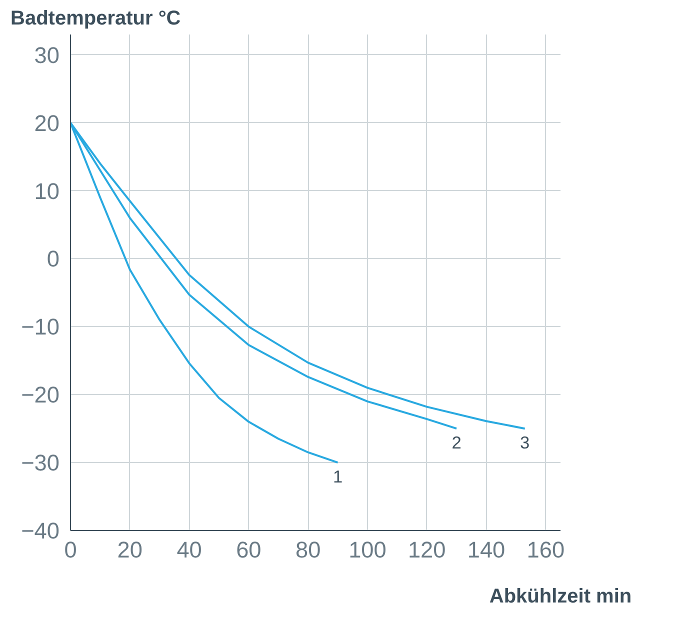  Describe the element at coordinates (47, 123) in the screenshot. I see `y-tick-label: 20` at that location.